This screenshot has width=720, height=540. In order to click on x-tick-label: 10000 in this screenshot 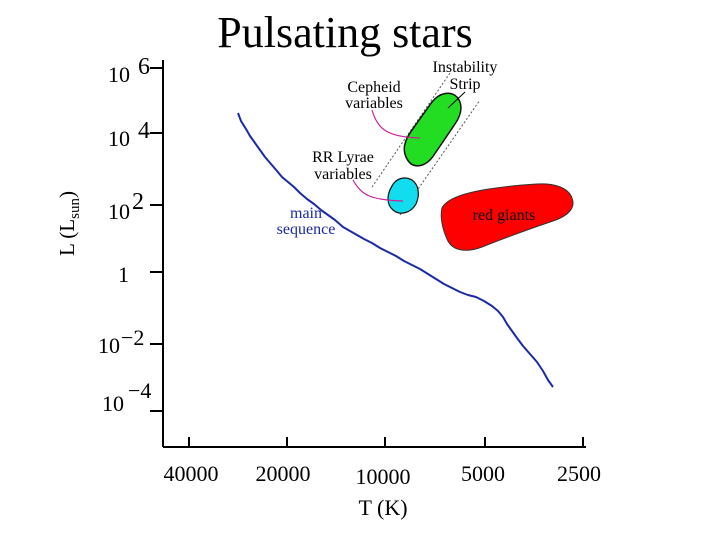, I will do `click(383, 476)`.